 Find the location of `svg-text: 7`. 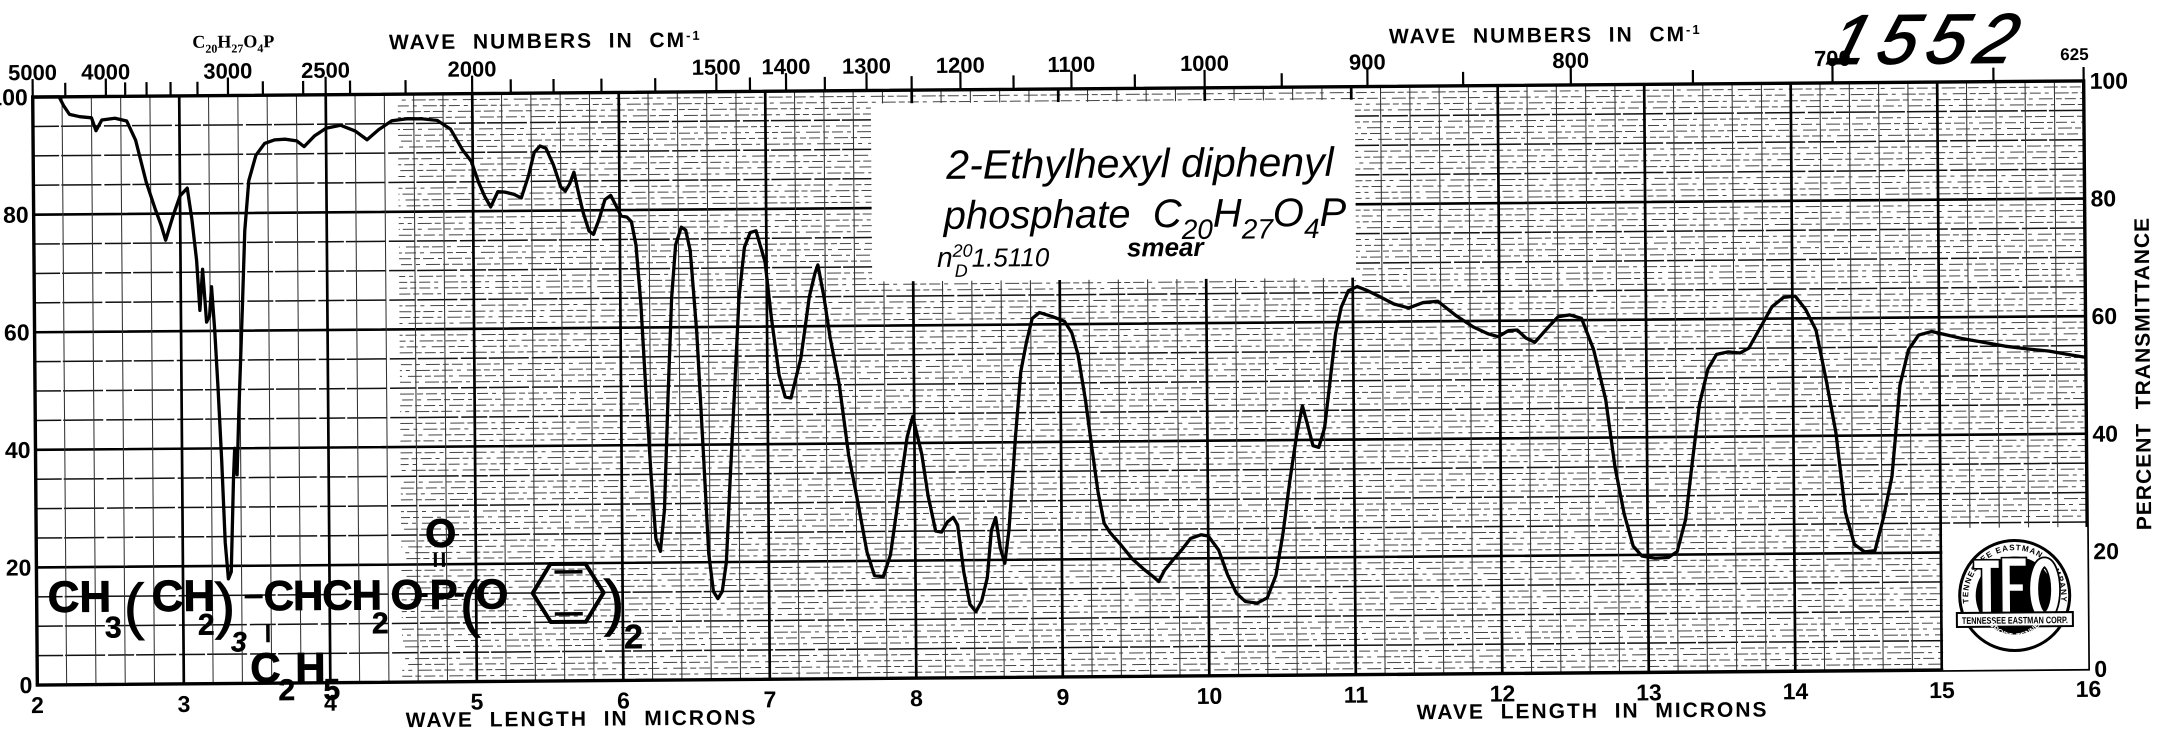

svg-text: 7 is located at coordinates (769, 699).